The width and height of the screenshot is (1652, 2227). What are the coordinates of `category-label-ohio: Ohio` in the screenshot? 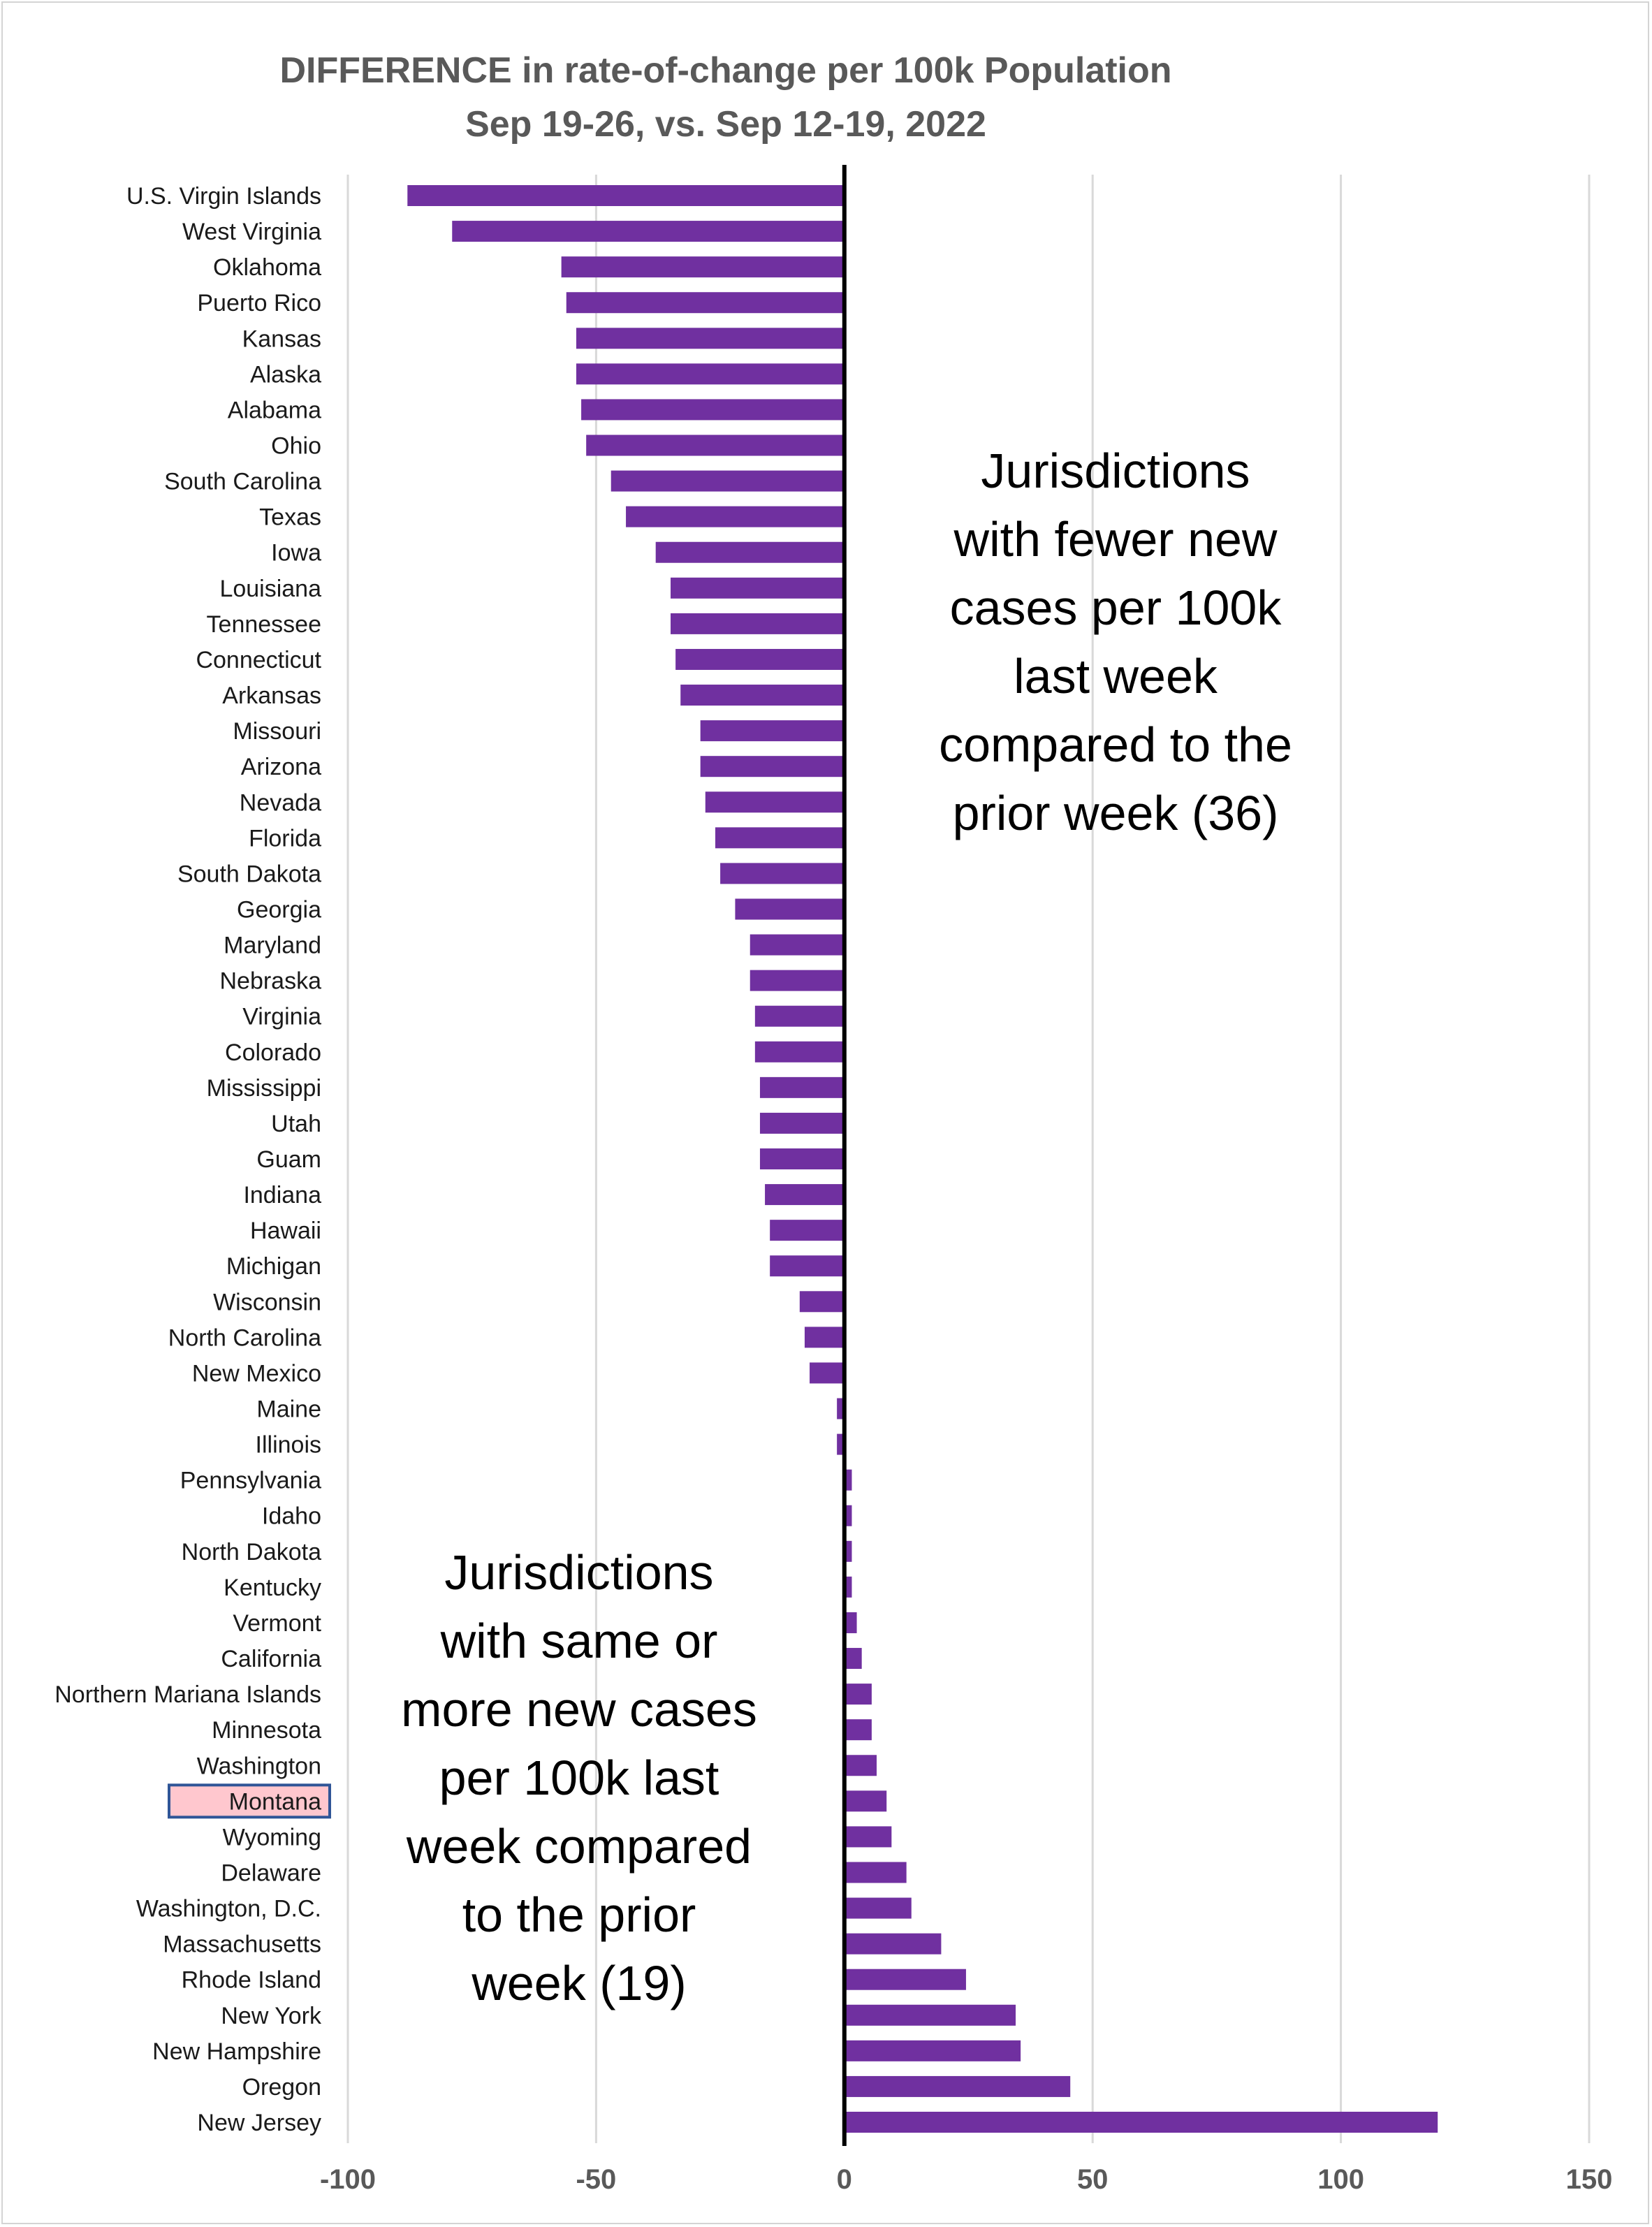 It's located at (296, 446).